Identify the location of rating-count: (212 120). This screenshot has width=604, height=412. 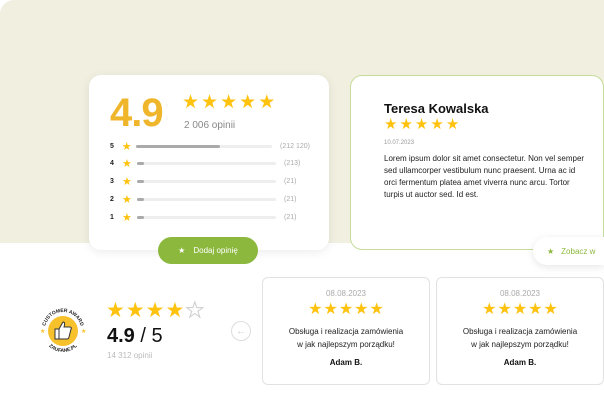
(295, 146).